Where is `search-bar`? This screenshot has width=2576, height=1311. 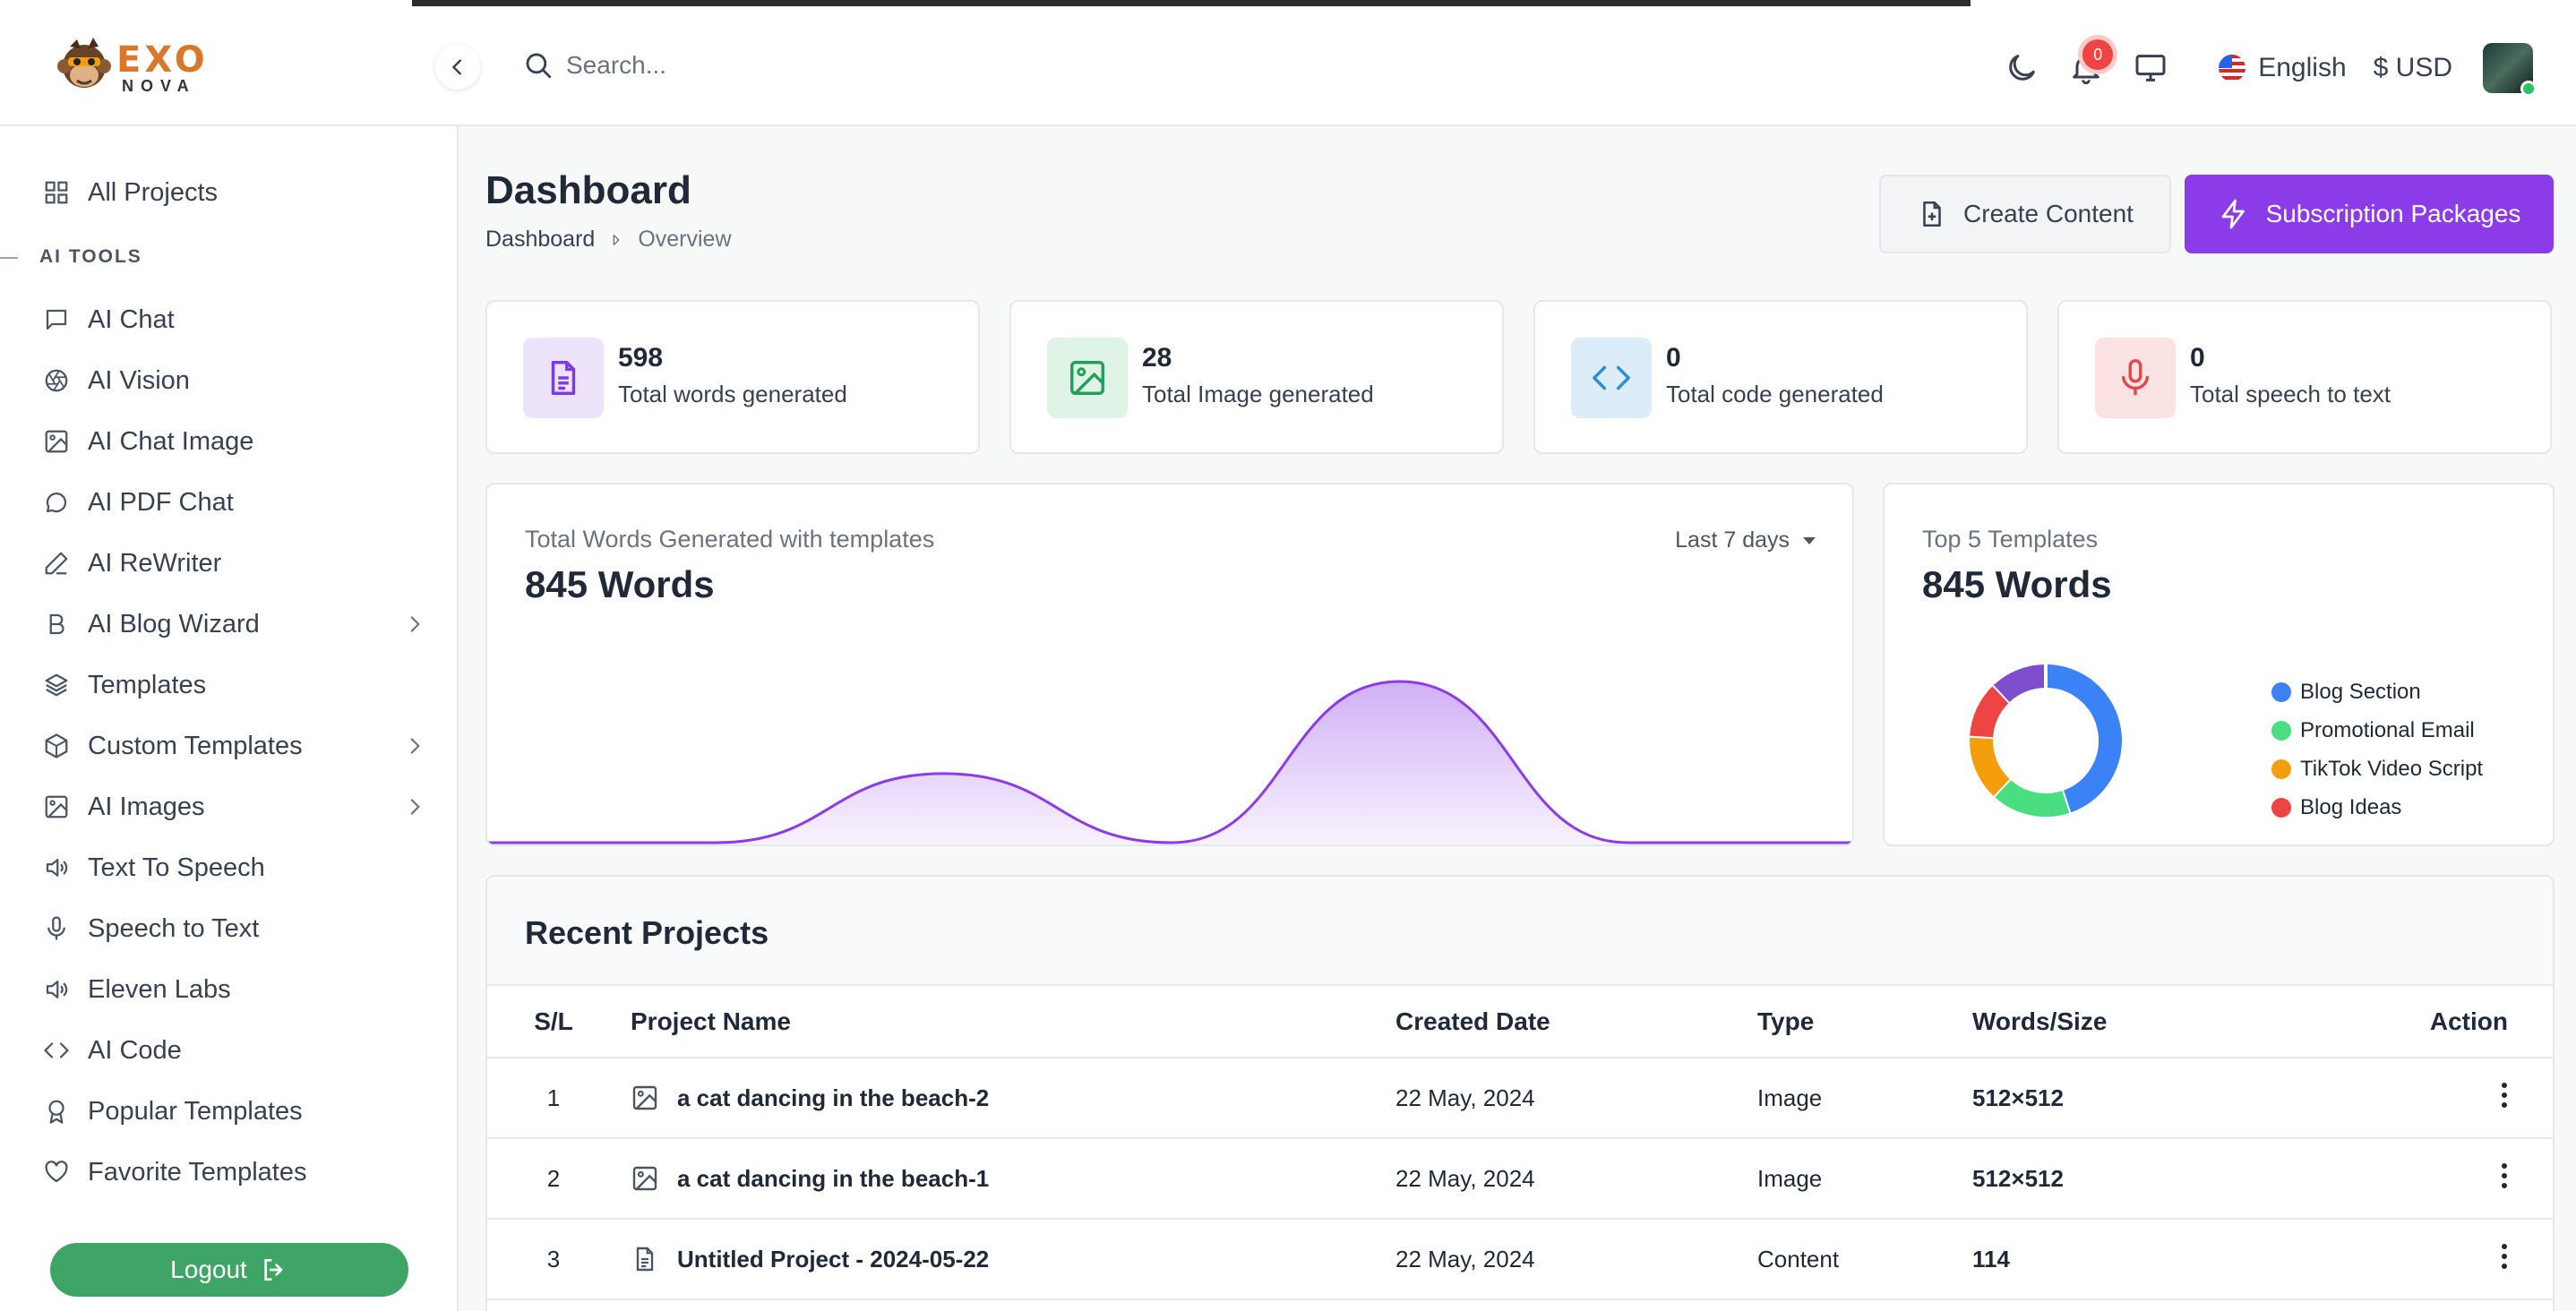
search-bar is located at coordinates (813, 65).